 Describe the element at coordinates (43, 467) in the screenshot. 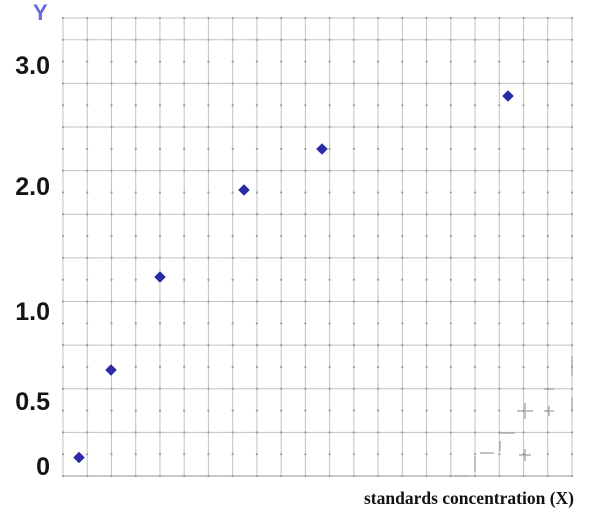

I see `y-tick-label: 0` at that location.